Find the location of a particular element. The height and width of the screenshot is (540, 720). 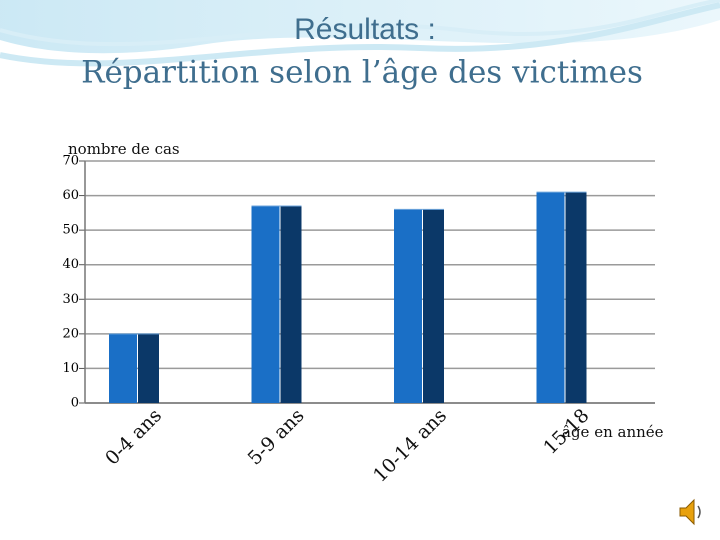

x-tick-label: 0-4 ans is located at coordinates (133, 437).